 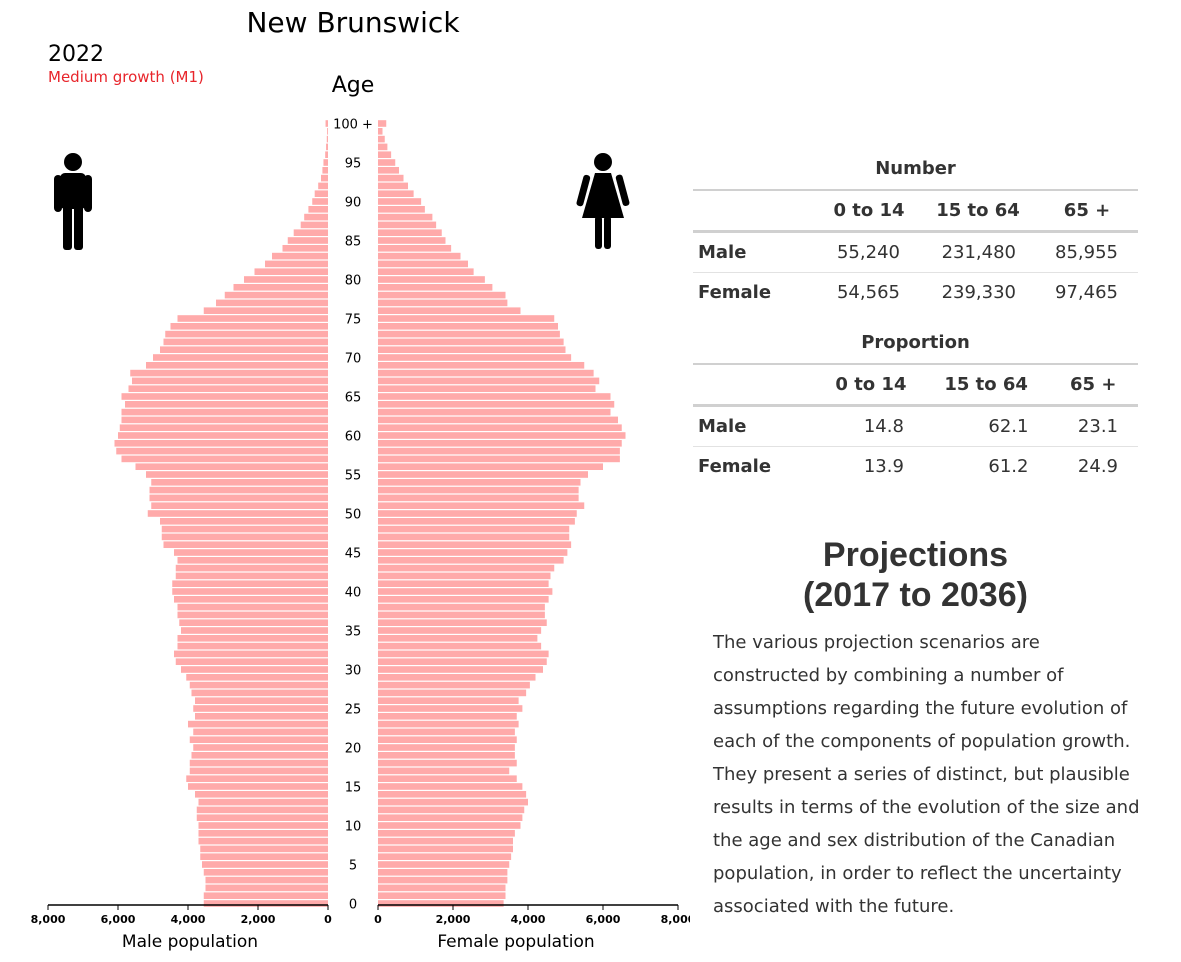 What do you see at coordinates (978, 292) in the screenshot?
I see `cell-female-15-64: 239,330` at bounding box center [978, 292].